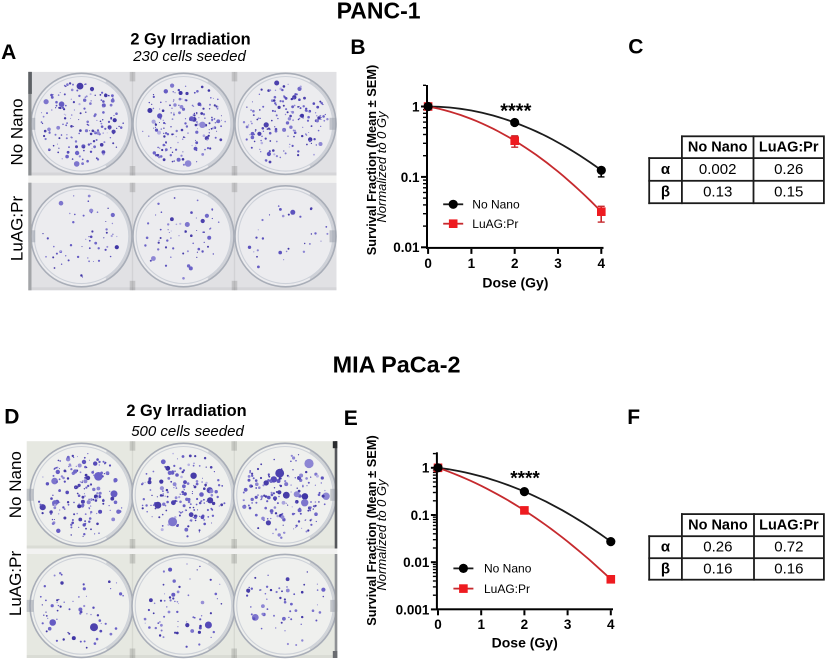 This screenshot has height=664, width=825. What do you see at coordinates (633, 417) in the screenshot?
I see `svg-text: F` at bounding box center [633, 417].